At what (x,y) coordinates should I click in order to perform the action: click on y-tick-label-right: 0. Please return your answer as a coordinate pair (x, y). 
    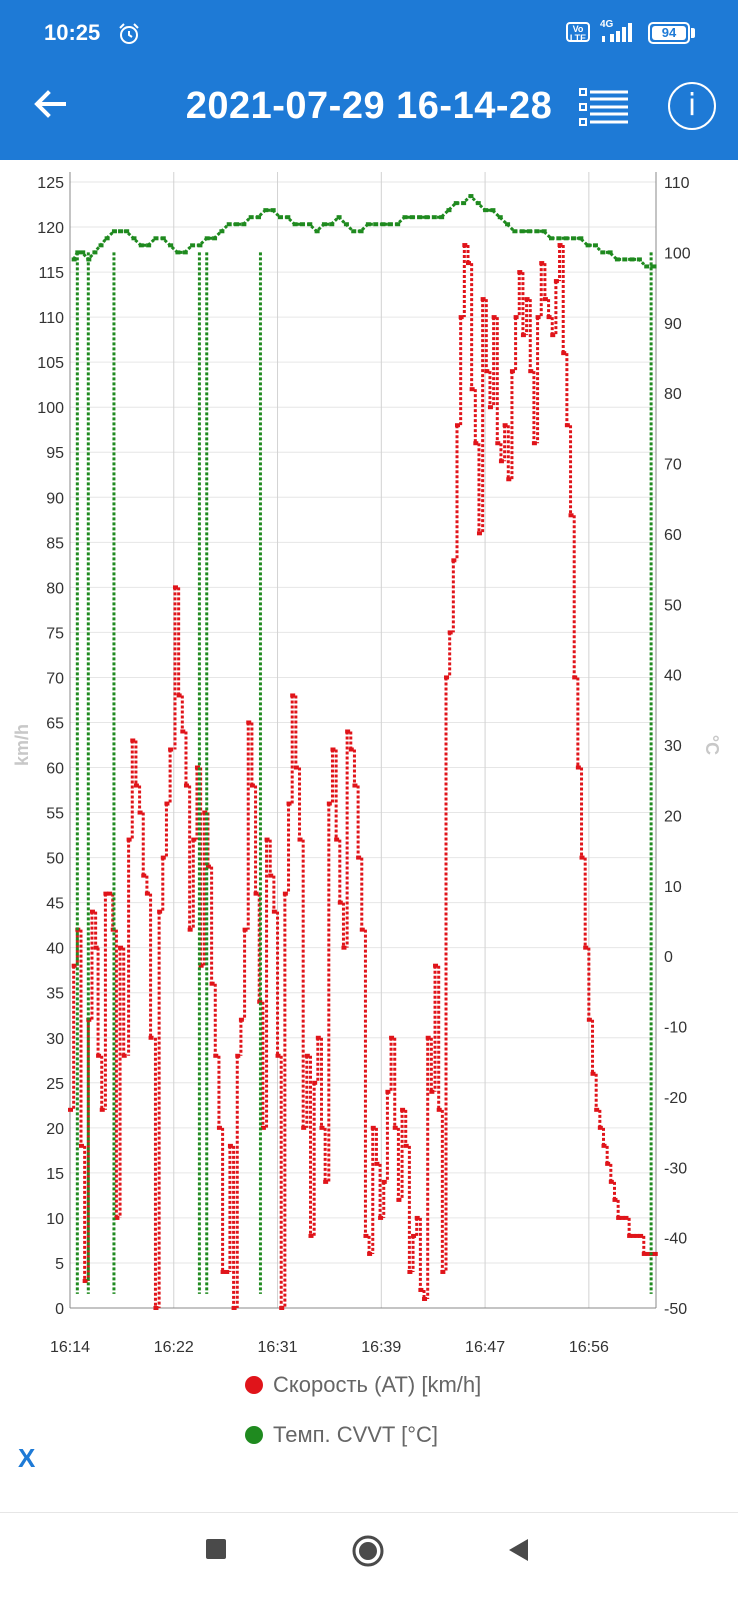
    Looking at the image, I should click on (668, 957).